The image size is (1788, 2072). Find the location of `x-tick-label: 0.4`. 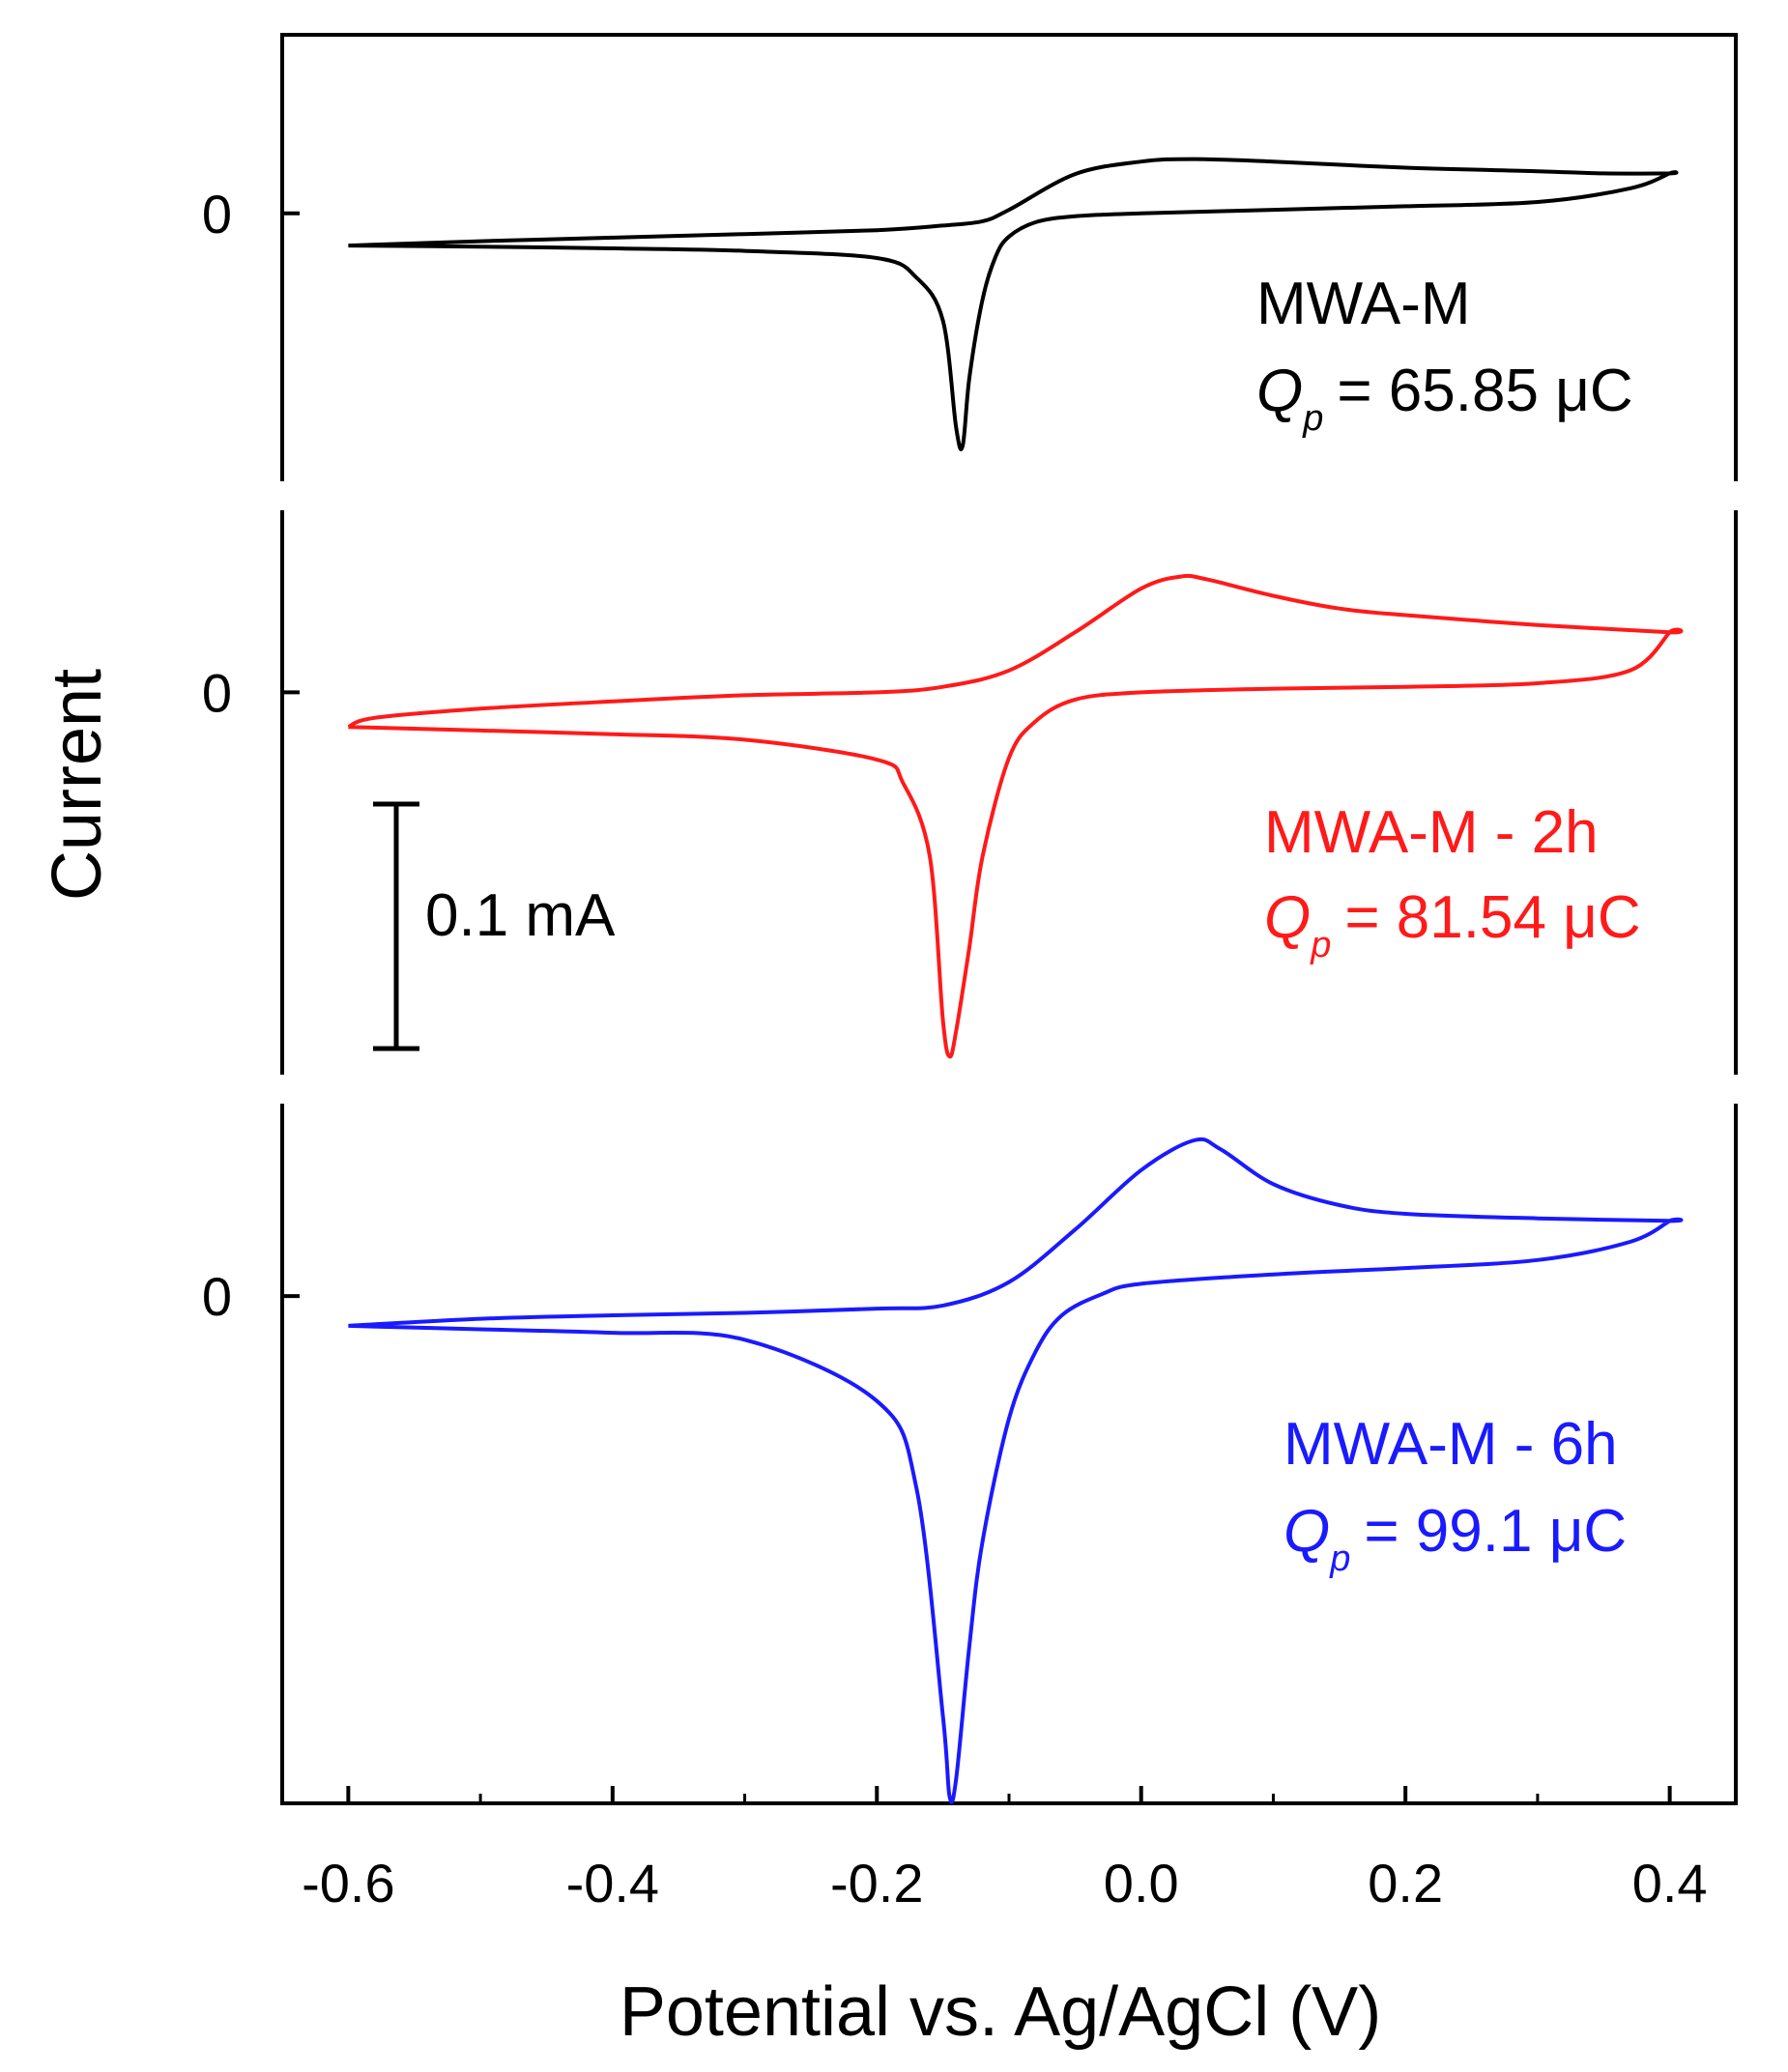

x-tick-label: 0.4 is located at coordinates (1670, 1883).